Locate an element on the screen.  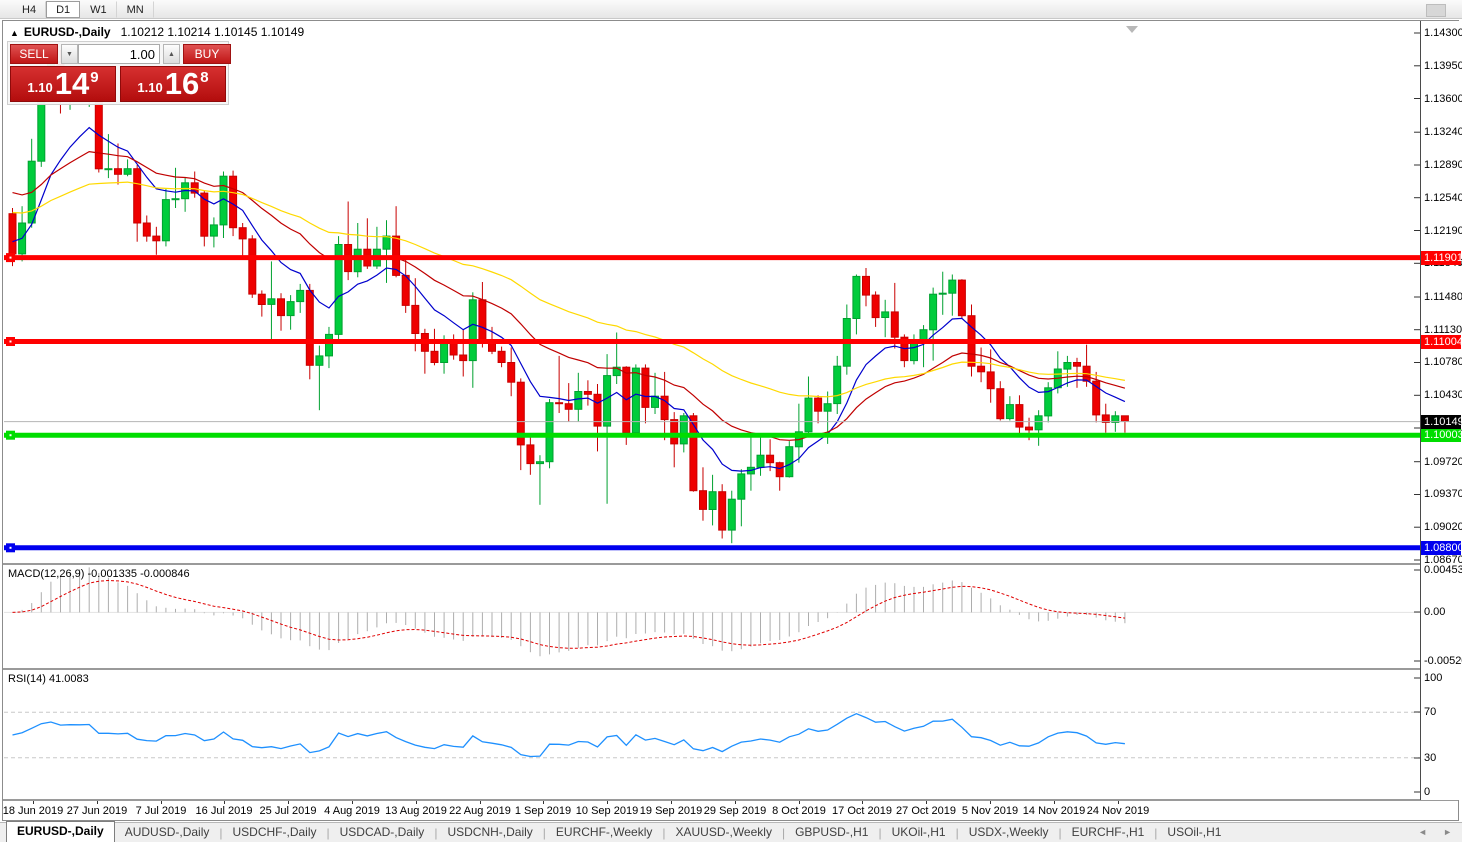
tab-gbpusd-h1: GBPUSD-,H1 is located at coordinates (832, 832).